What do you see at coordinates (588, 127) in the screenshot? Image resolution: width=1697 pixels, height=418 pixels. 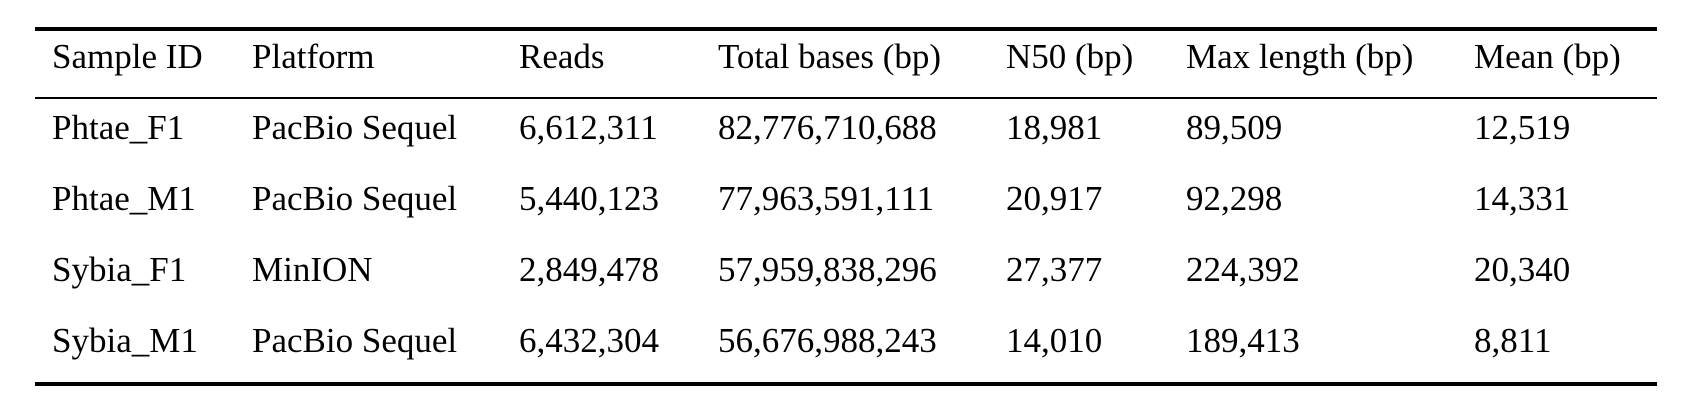 I see `table-cell: 6,612,311` at bounding box center [588, 127].